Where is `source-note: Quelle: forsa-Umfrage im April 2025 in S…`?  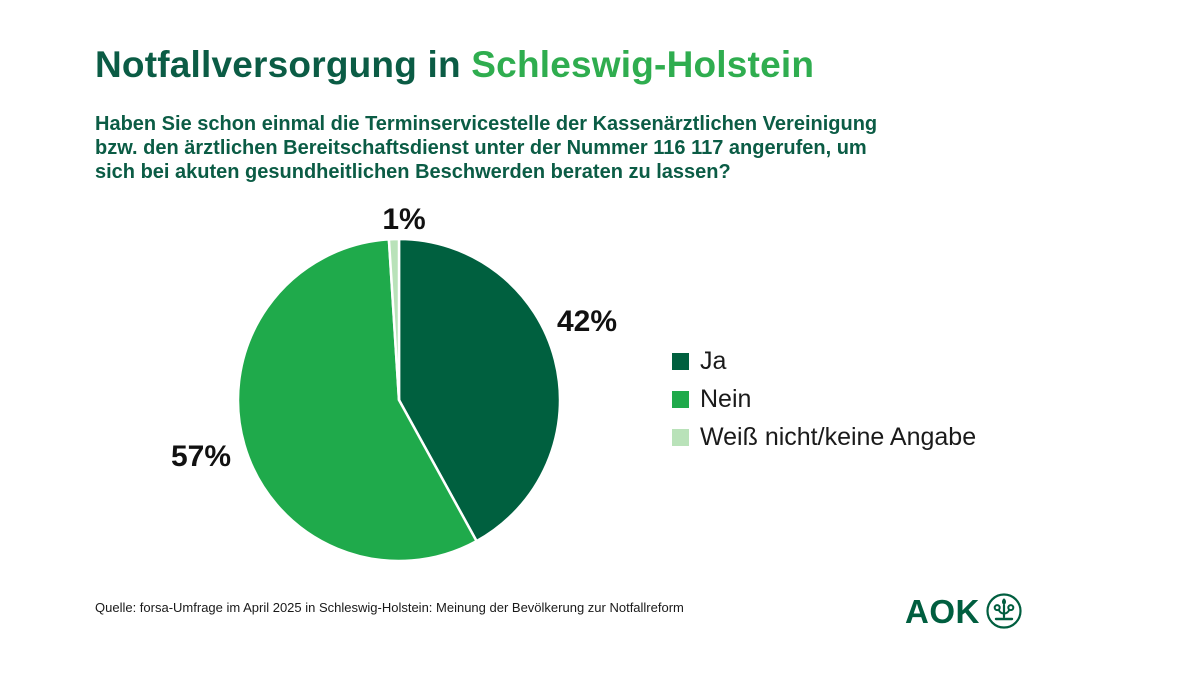
source-note: Quelle: forsa-Umfrage im April 2025 in S… is located at coordinates (389, 607).